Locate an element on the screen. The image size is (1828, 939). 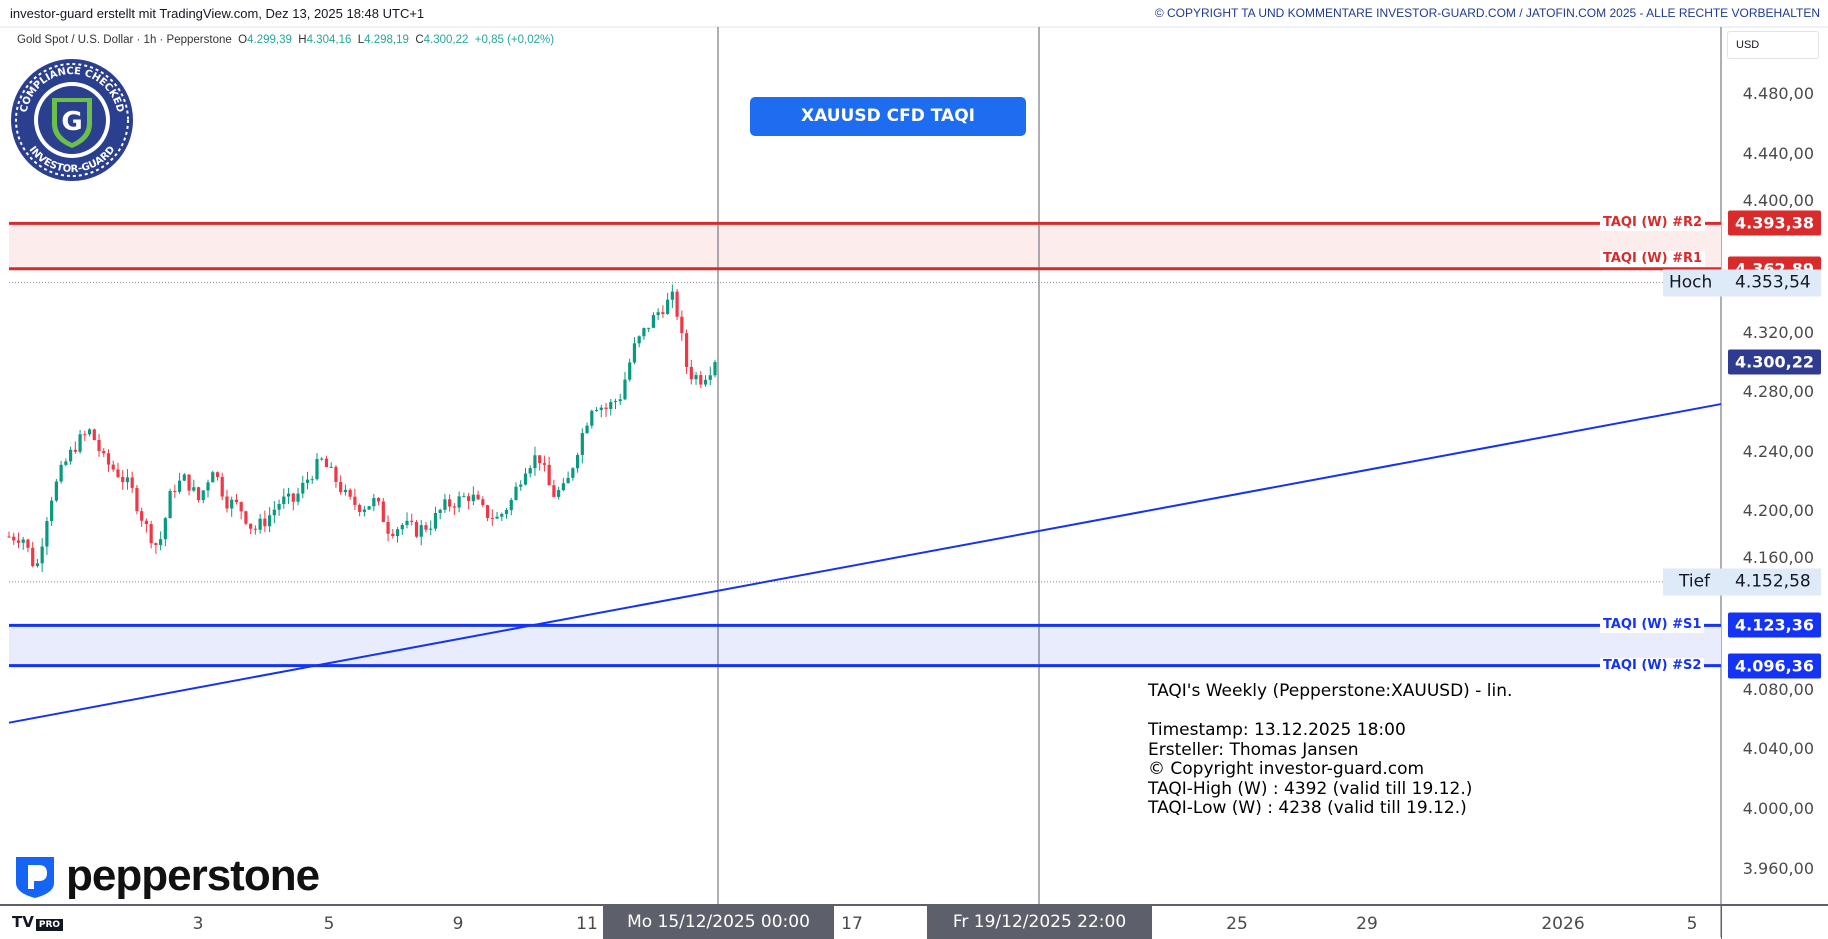
low-label: L is located at coordinates (361, 40).